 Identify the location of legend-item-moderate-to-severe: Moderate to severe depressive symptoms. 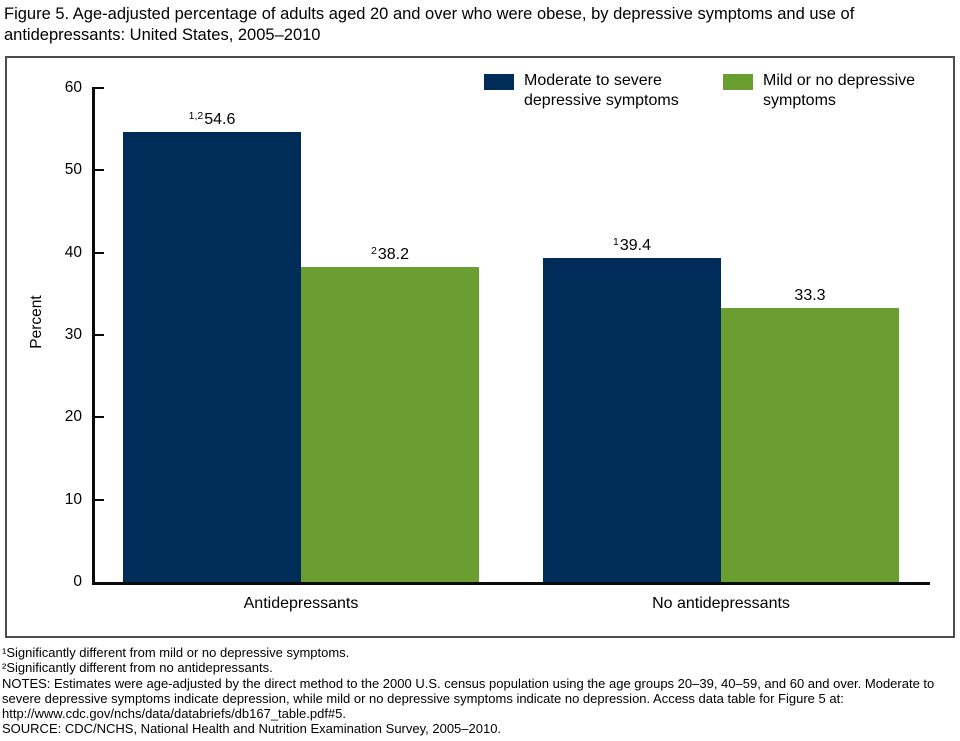
(584, 90).